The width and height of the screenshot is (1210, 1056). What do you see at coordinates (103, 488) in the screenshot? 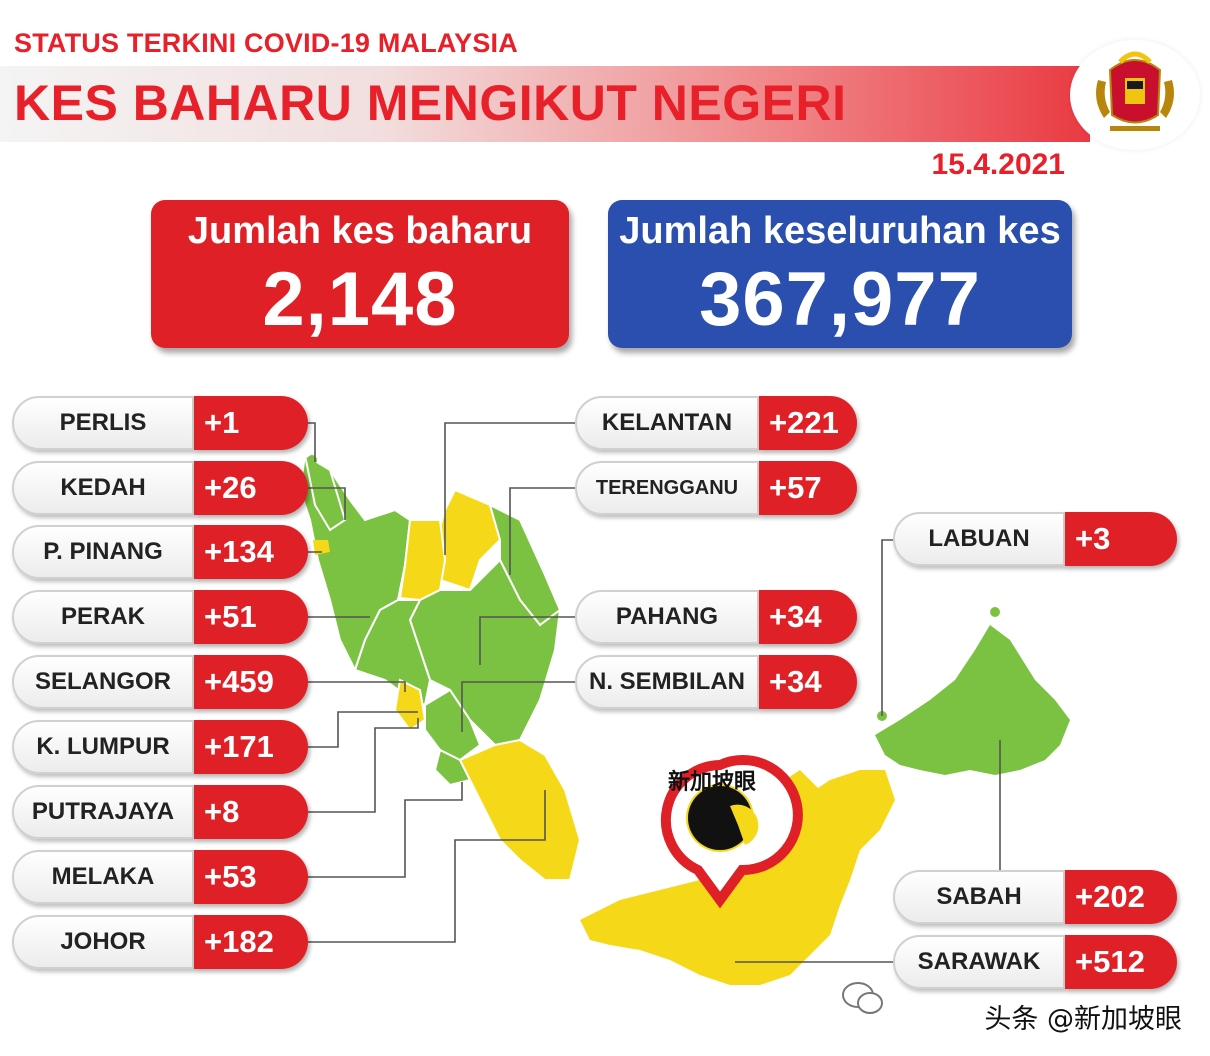
I see `state-name: KEDAH` at bounding box center [103, 488].